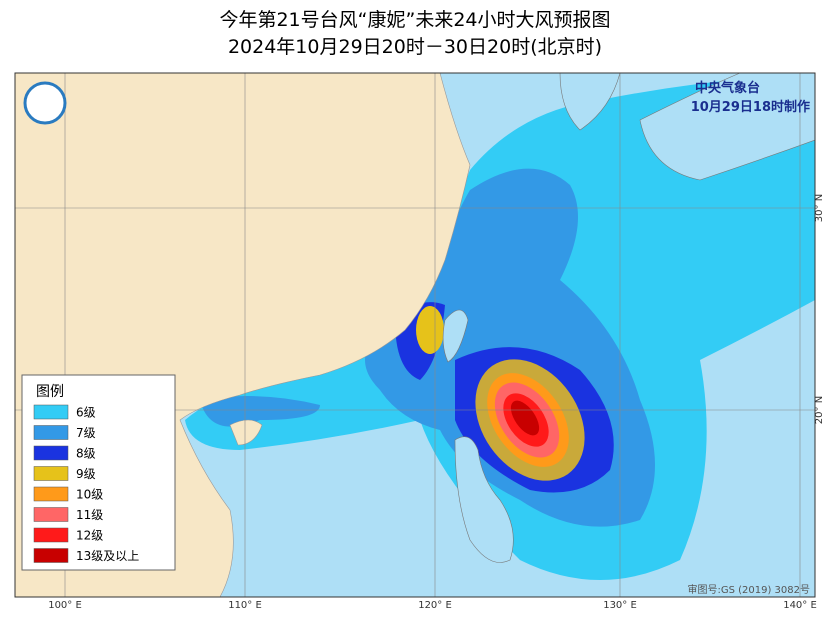  What do you see at coordinates (89, 536) in the screenshot?
I see `legend-label: 12级` at bounding box center [89, 536].